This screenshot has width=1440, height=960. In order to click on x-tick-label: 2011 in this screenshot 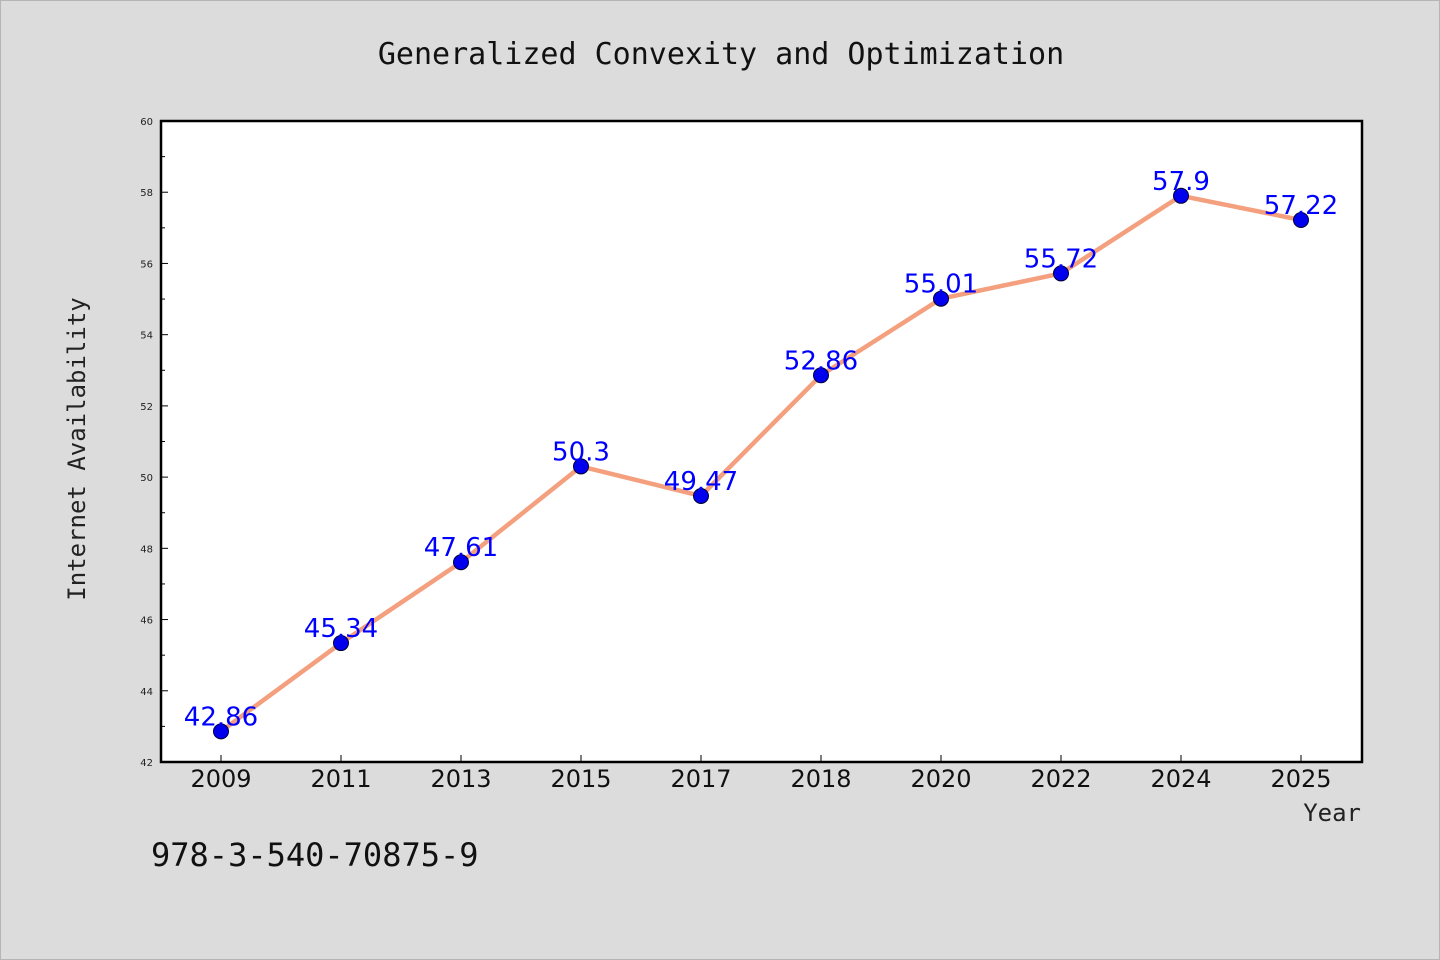, I will do `click(340, 779)`.